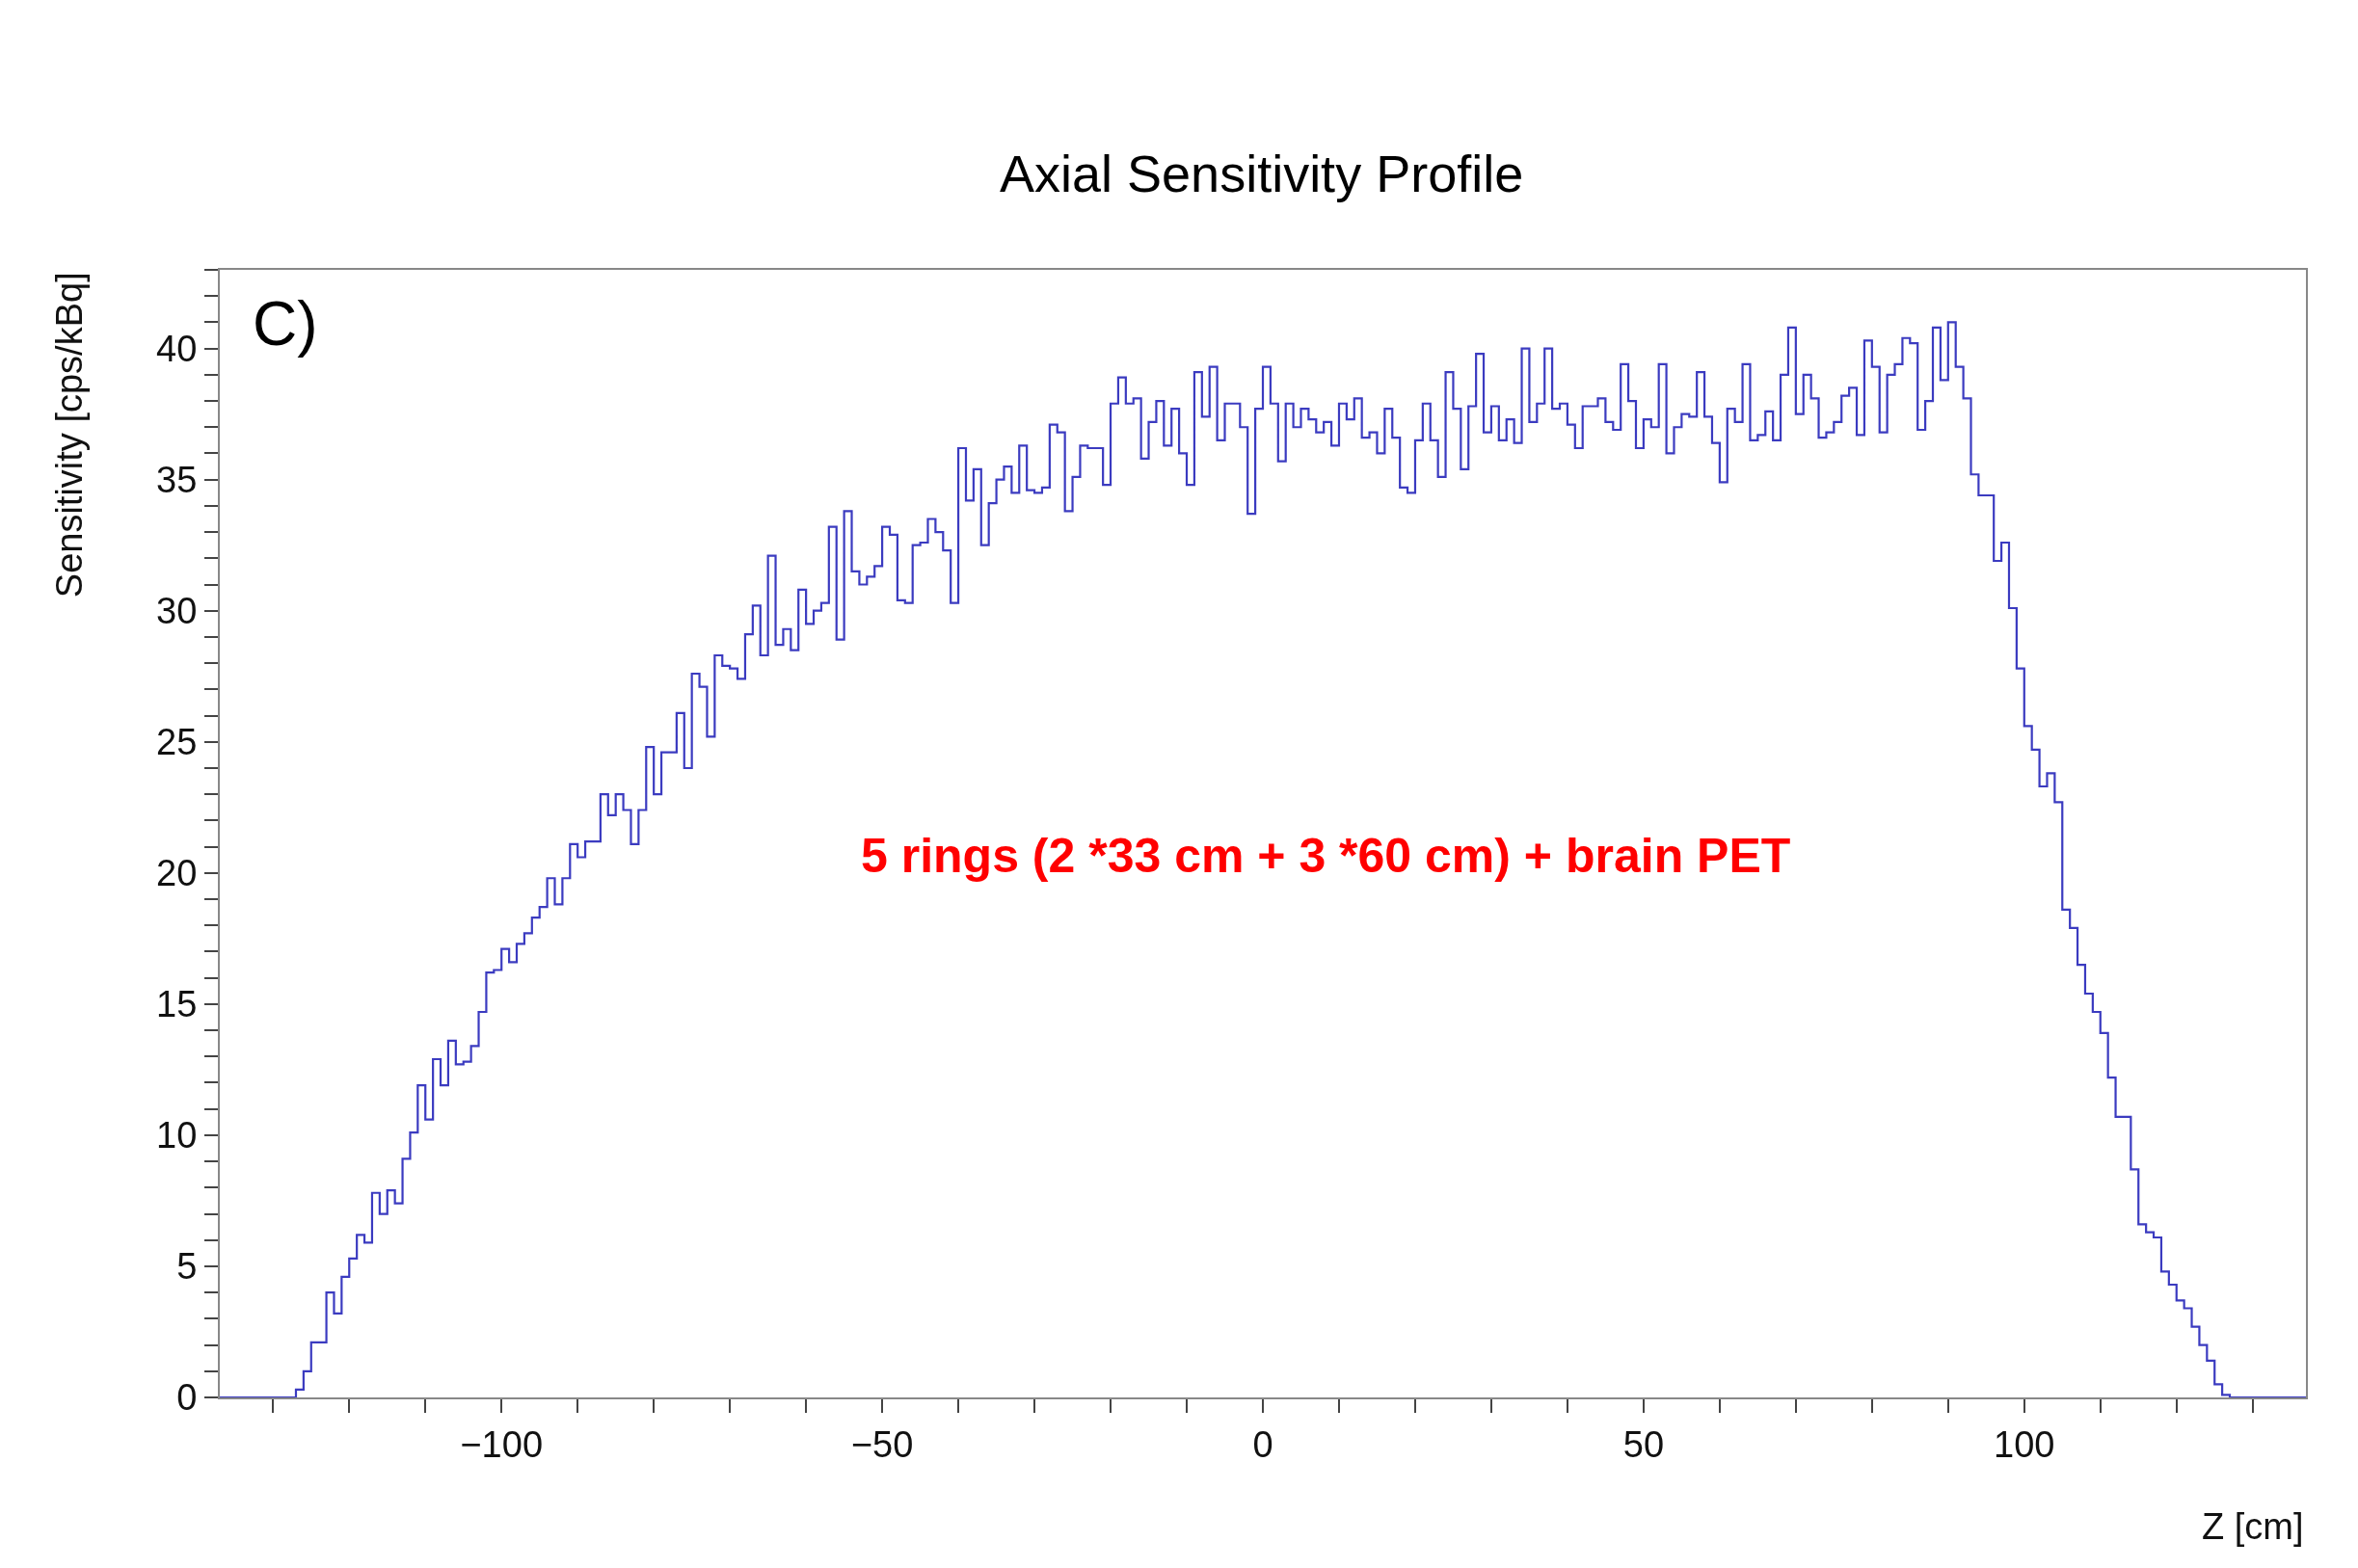  Describe the element at coordinates (285, 324) in the screenshot. I see `annotation: C)` at that location.